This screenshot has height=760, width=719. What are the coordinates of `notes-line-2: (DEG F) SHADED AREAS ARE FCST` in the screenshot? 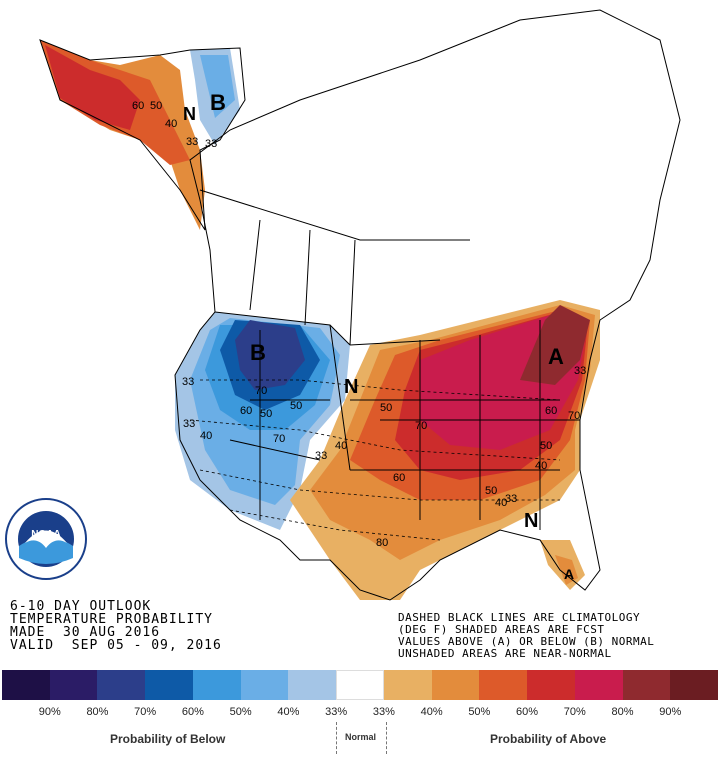 It's located at (501, 629).